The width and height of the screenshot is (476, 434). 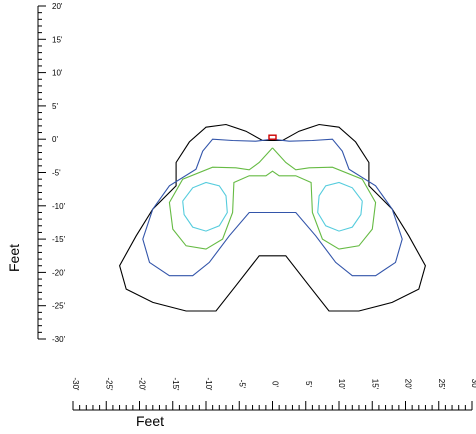 What do you see at coordinates (275, 384) in the screenshot?
I see `x-tick-label: 0'` at bounding box center [275, 384].